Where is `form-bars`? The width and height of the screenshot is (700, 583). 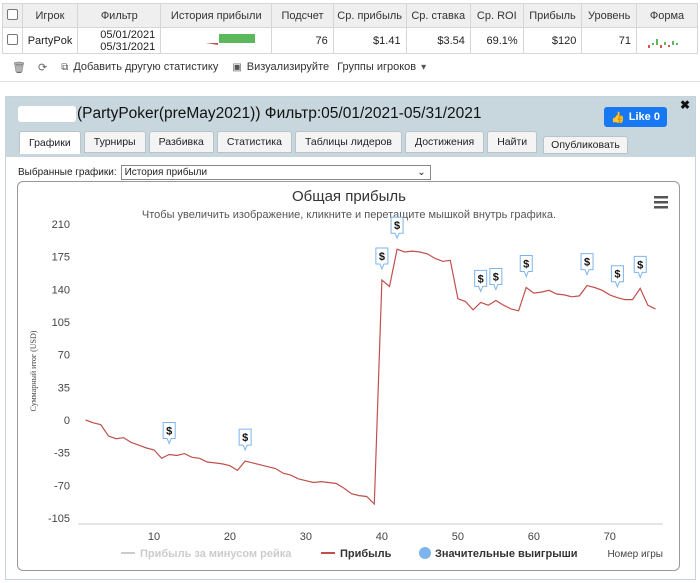
form-bars is located at coordinates (667, 40).